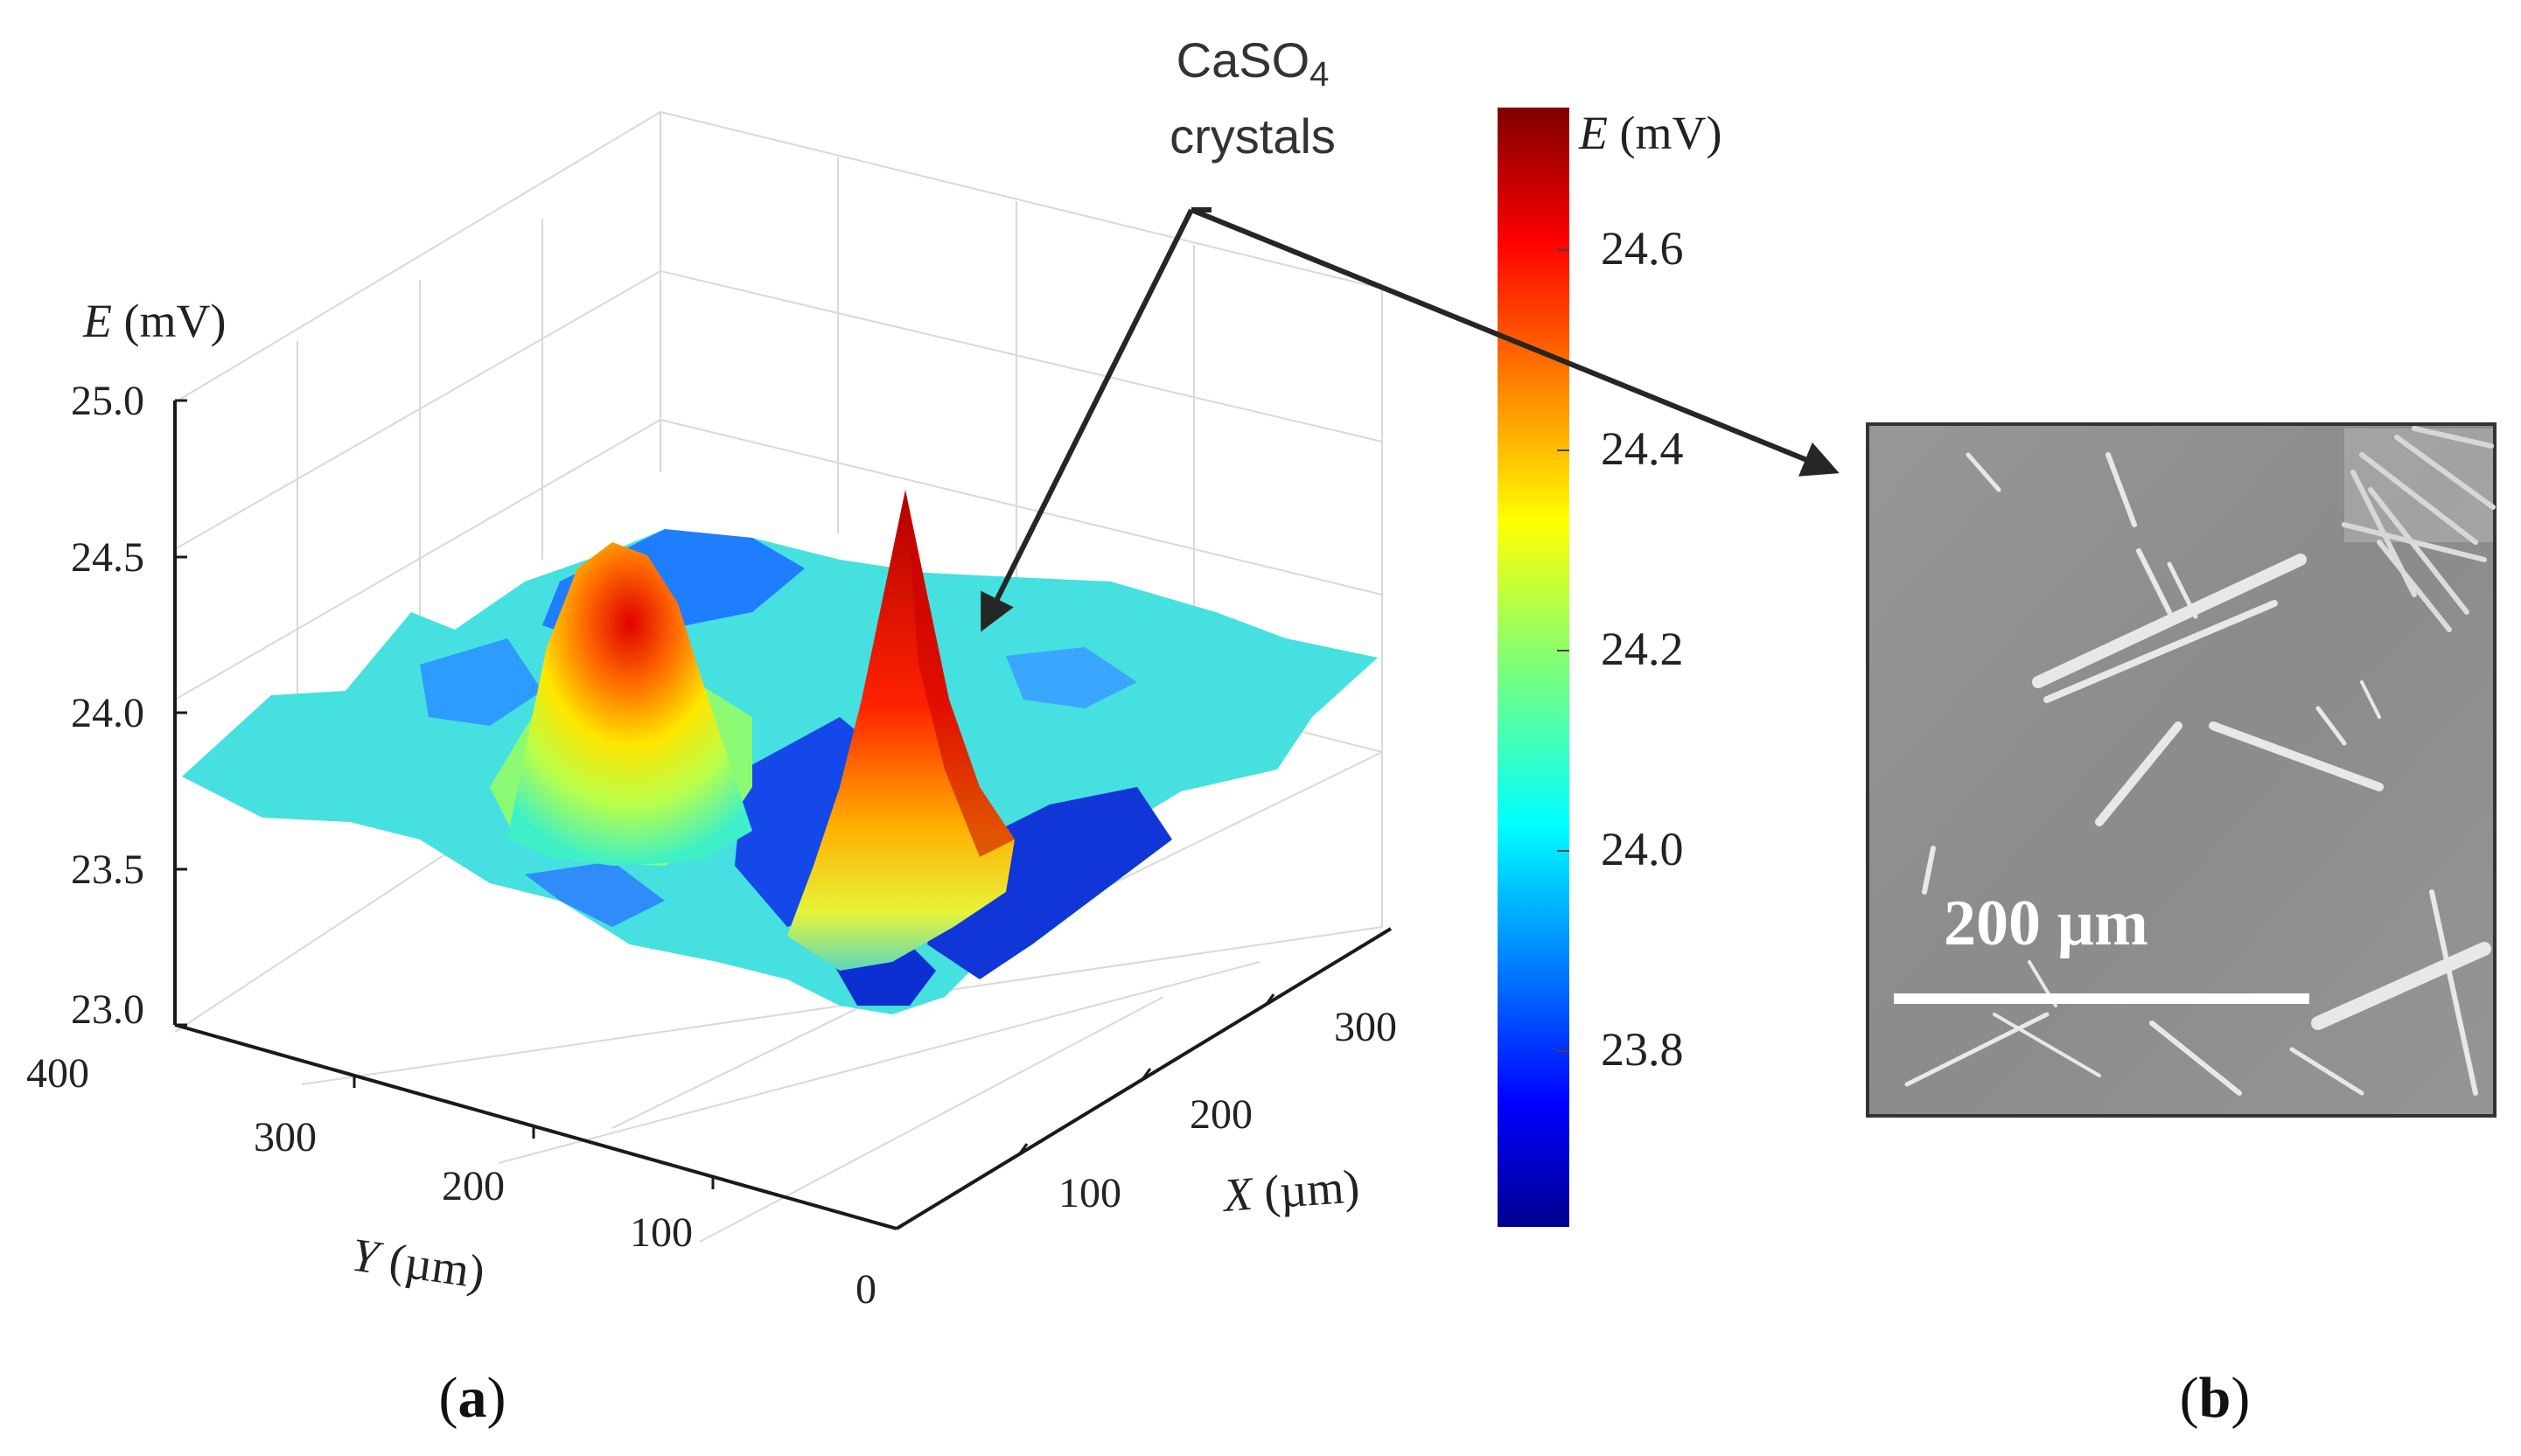 The image size is (2521, 1456). Describe the element at coordinates (1642, 849) in the screenshot. I see `colorbar-tick-label: 24.0` at that location.